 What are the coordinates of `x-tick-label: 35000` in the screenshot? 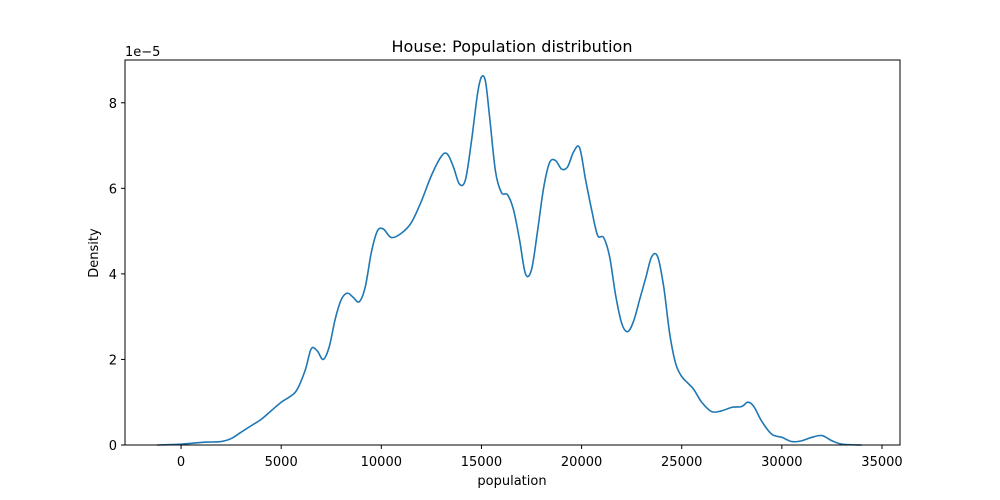 It's located at (881, 462).